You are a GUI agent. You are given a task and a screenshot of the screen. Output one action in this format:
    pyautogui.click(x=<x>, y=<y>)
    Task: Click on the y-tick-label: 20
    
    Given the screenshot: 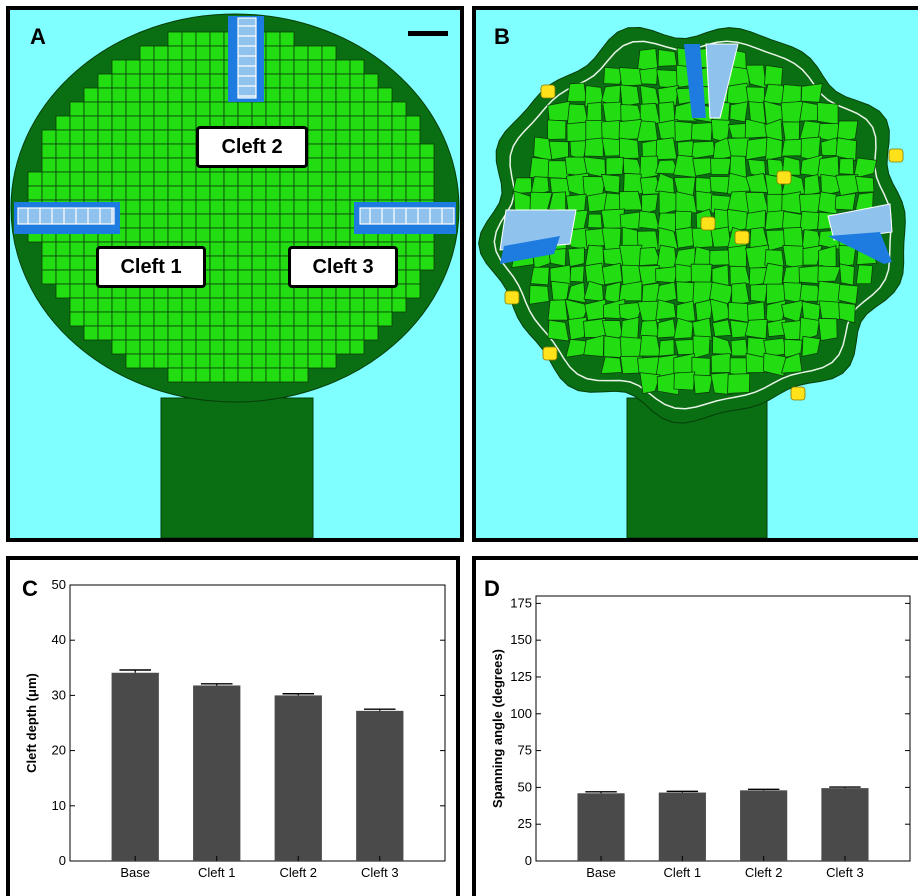 What is the action you would take?
    pyautogui.click(x=59, y=750)
    